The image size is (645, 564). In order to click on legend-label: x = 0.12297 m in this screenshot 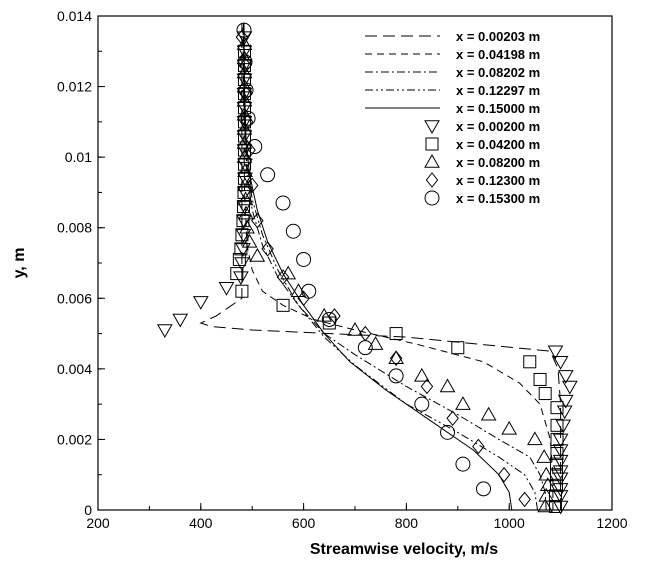, I will do `click(498, 90)`.